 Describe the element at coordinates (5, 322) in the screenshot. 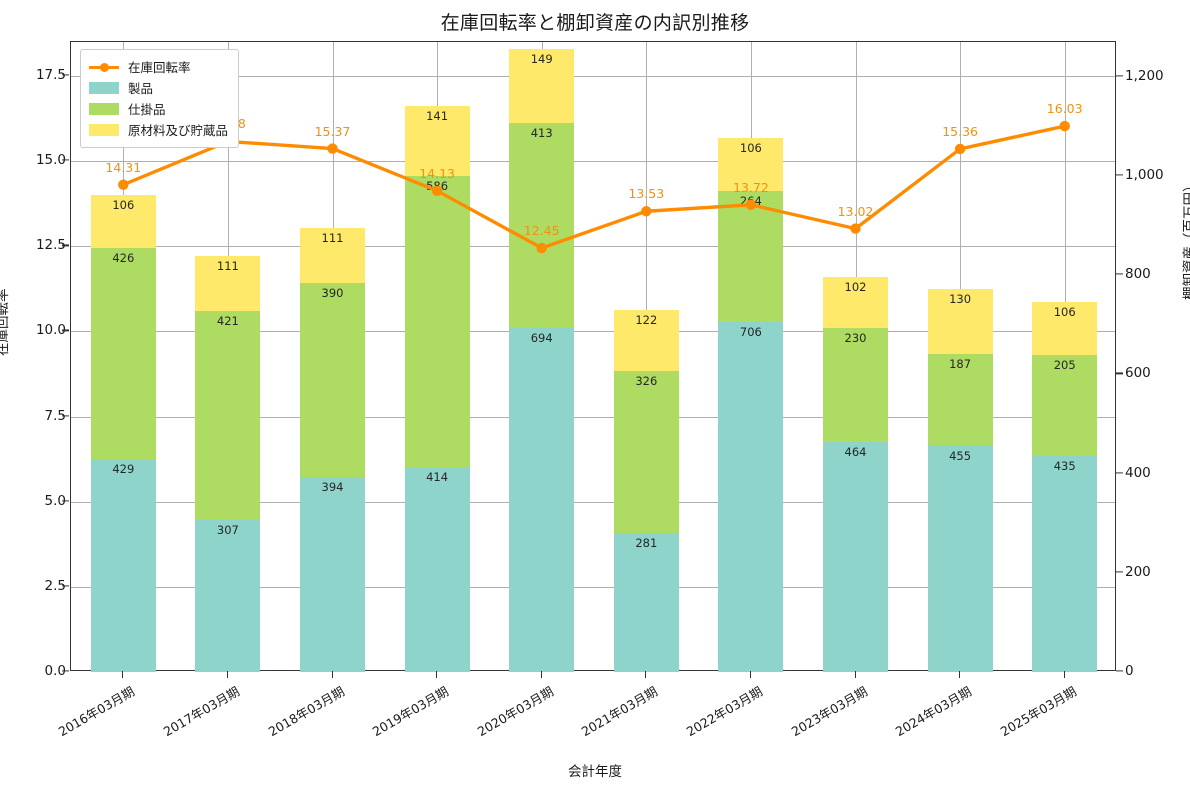

I see `left-axis-title: 在庫回転率` at that location.